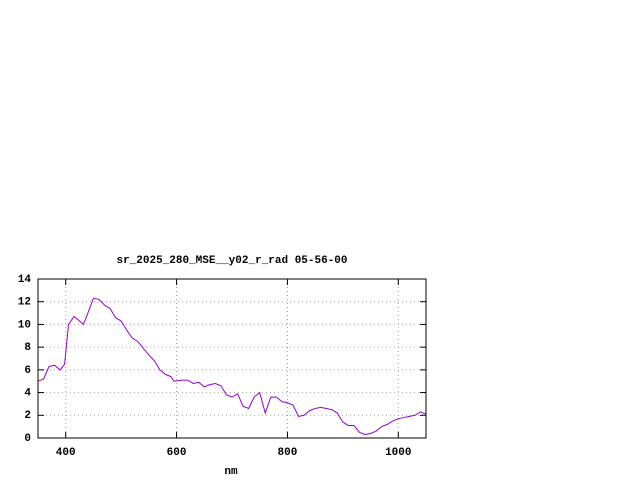  Describe the element at coordinates (27, 371) in the screenshot. I see `y-tick-label: 6` at that location.